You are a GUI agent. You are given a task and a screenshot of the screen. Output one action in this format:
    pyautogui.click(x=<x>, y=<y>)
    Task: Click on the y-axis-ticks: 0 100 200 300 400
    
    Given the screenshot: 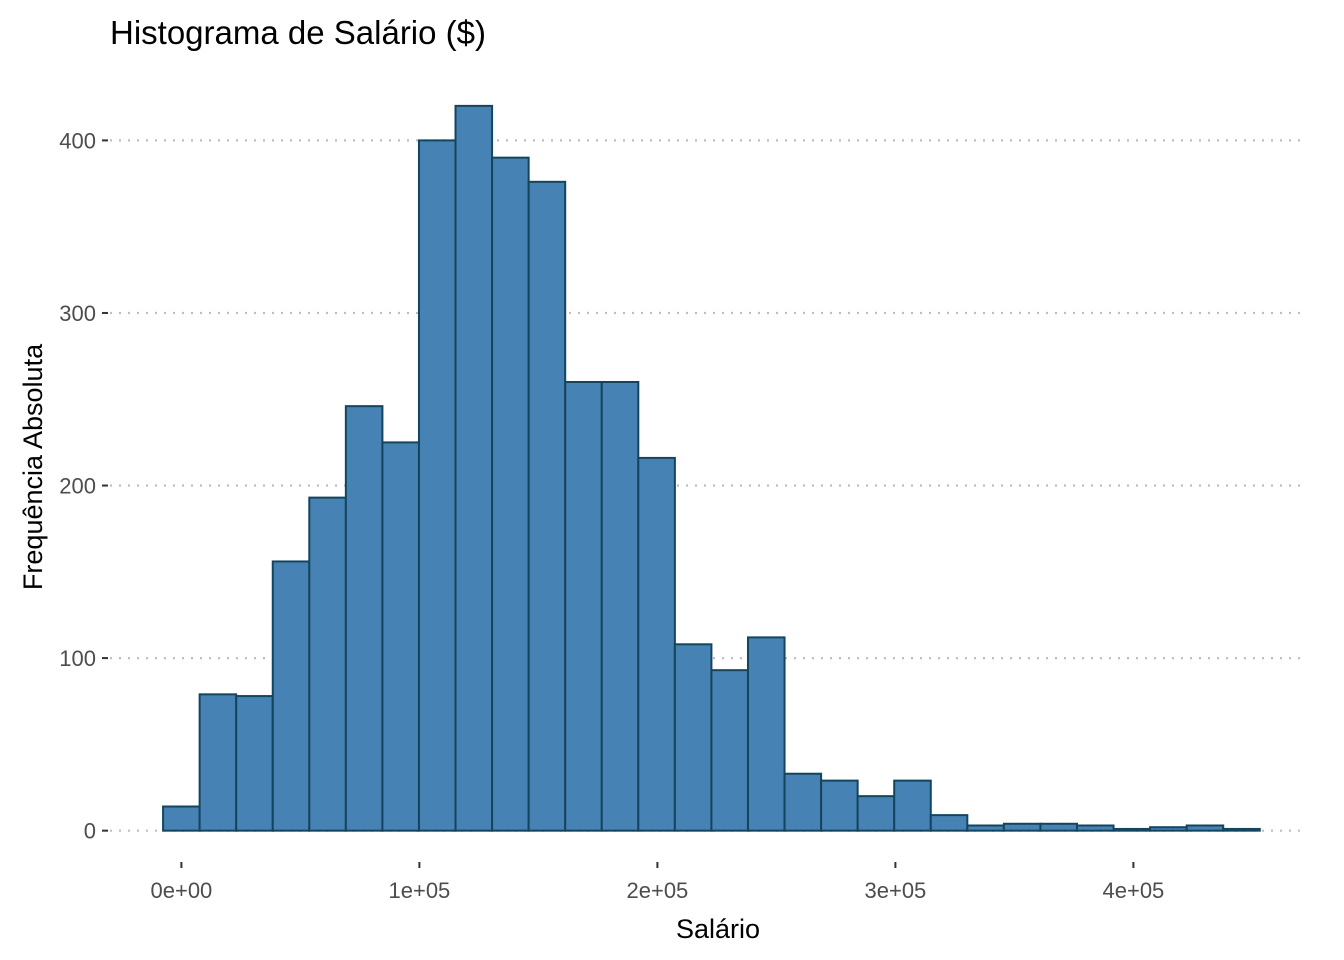 What is the action you would take?
    pyautogui.click(x=83, y=486)
    